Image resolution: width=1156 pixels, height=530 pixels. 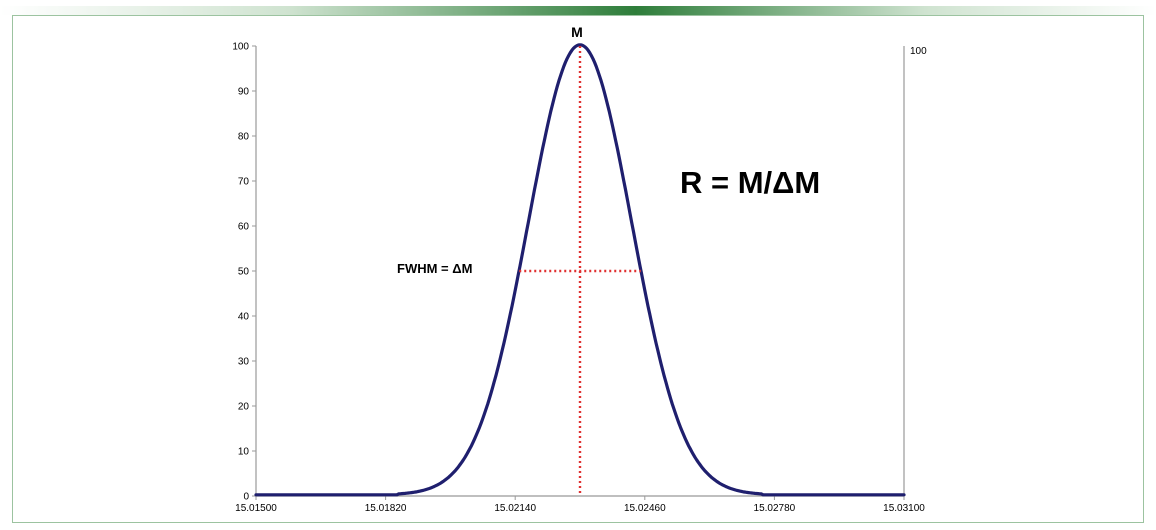 What do you see at coordinates (244, 317) in the screenshot?
I see `y-tick-label: 40` at bounding box center [244, 317].